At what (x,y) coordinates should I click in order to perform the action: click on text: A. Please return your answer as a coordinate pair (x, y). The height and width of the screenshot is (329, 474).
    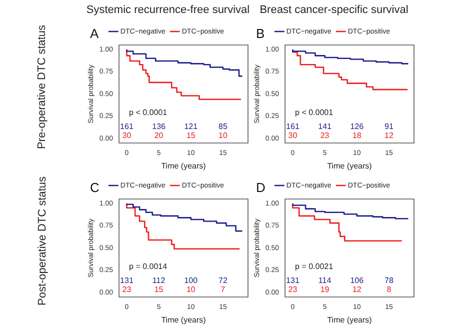
    Looking at the image, I should click on (94, 33).